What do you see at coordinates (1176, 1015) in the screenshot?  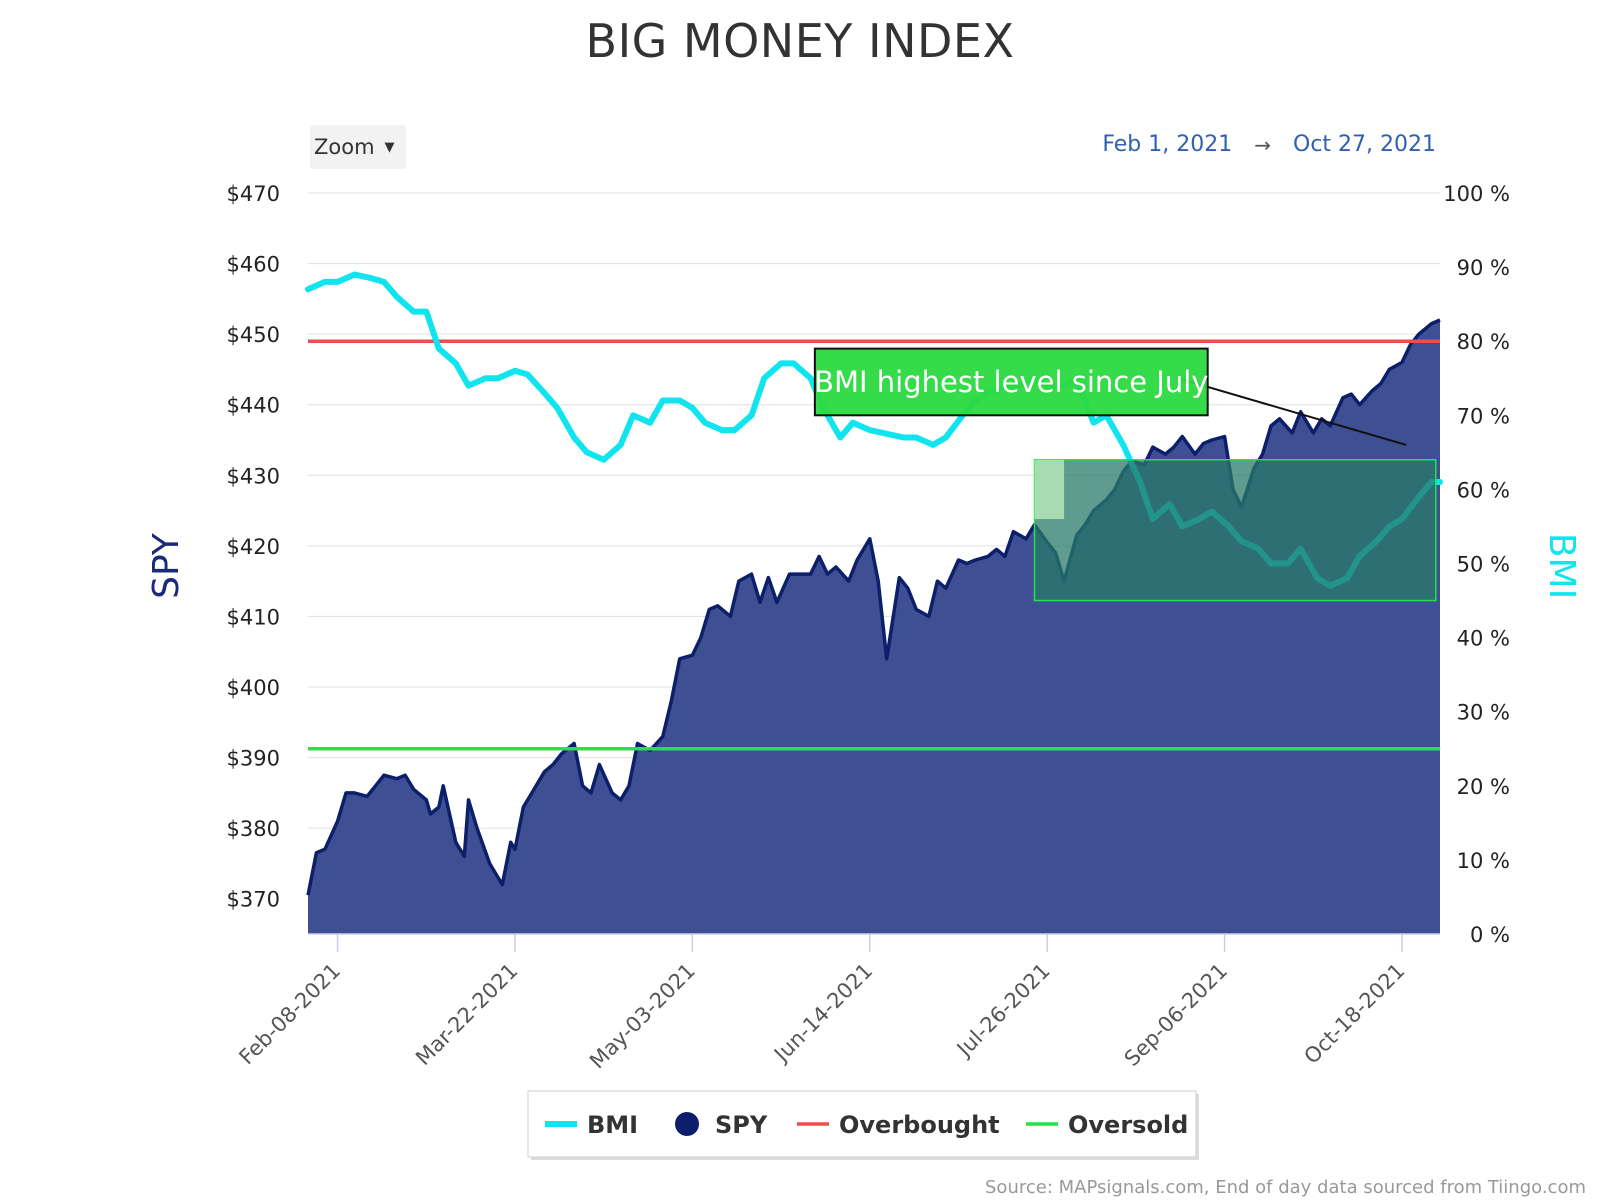 I see `x-tick-label: Sep-06-2021` at bounding box center [1176, 1015].